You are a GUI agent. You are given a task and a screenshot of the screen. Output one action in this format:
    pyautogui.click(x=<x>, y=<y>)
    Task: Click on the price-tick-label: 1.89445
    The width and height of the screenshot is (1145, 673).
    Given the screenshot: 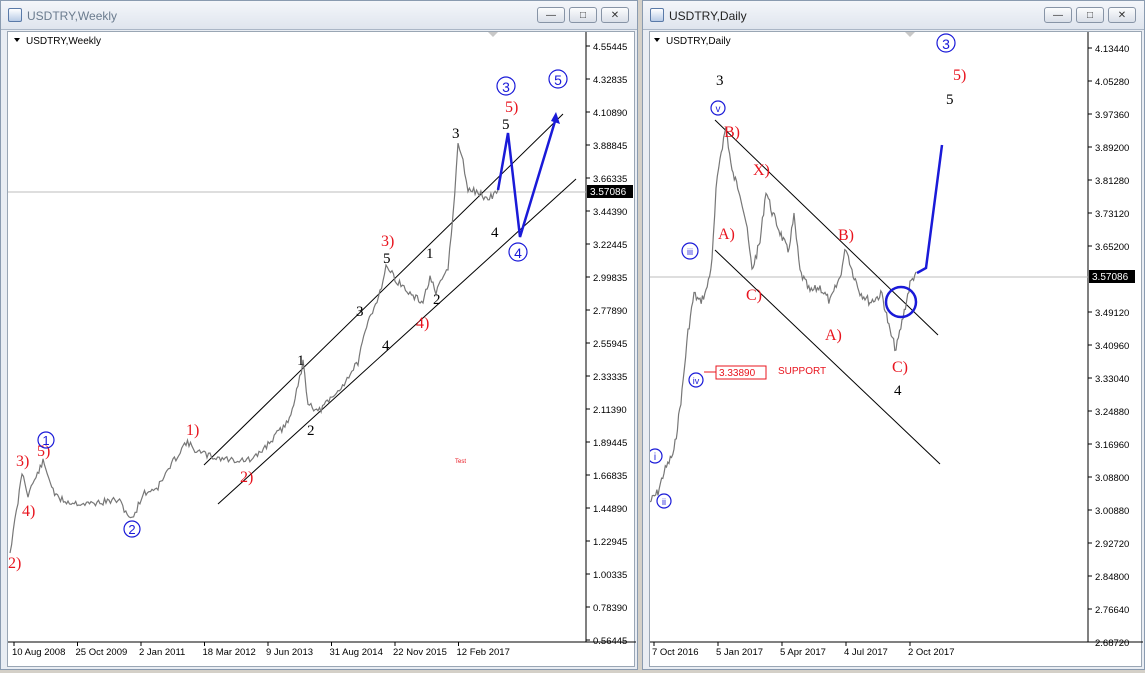 What is the action you would take?
    pyautogui.click(x=610, y=443)
    